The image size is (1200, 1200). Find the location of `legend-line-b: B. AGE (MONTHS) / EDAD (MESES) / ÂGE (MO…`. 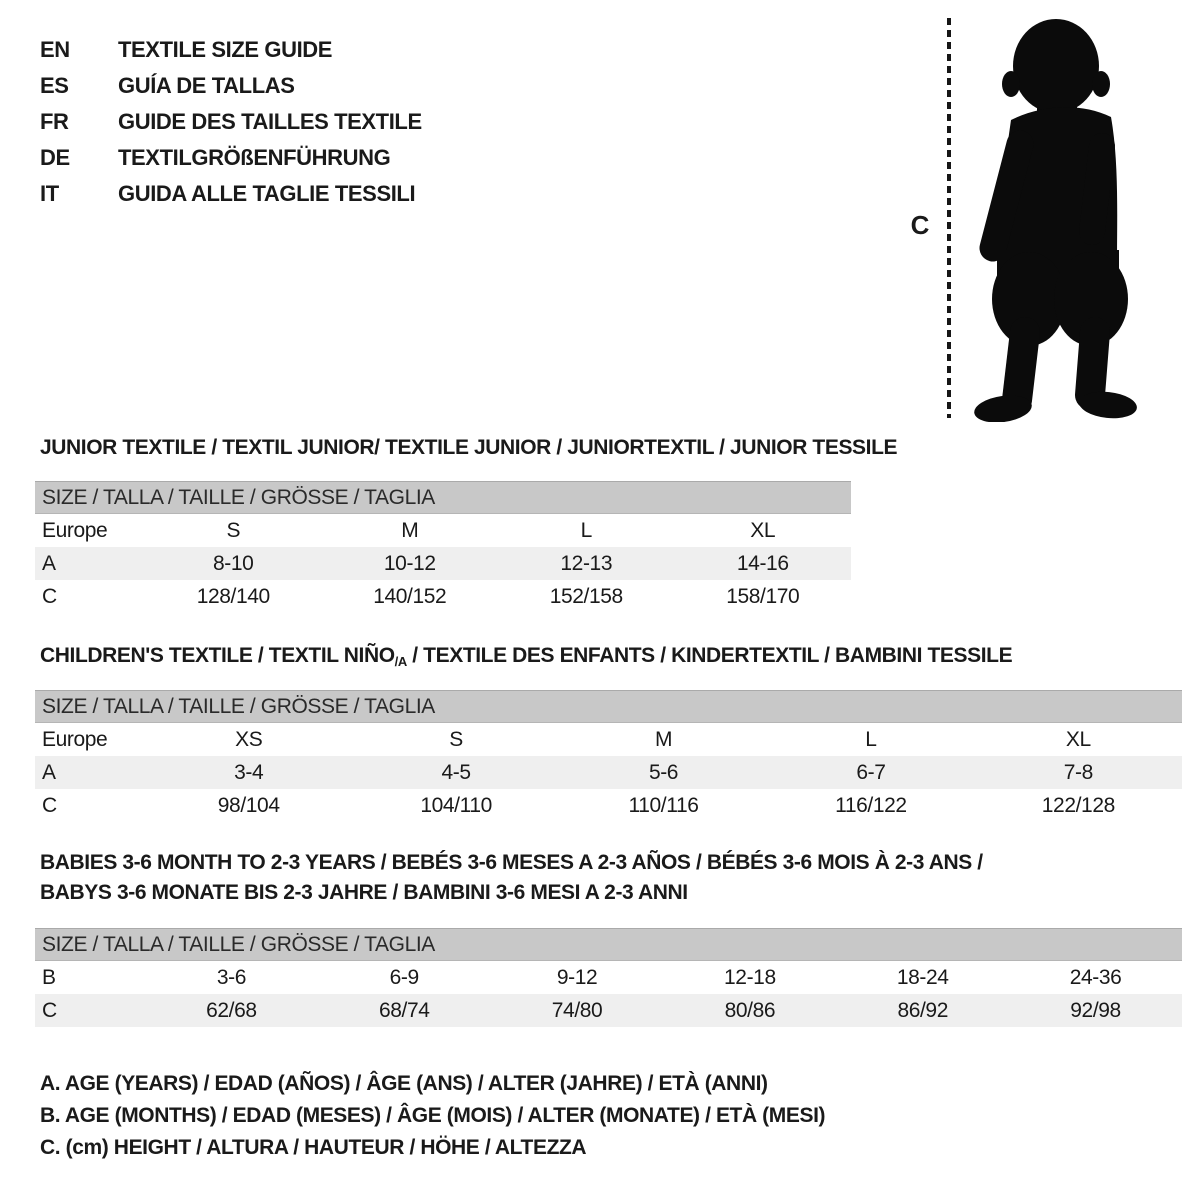

legend-line-b: B. AGE (MONTHS) / EDAD (MESES) / ÂGE (MO… is located at coordinates (433, 1115).